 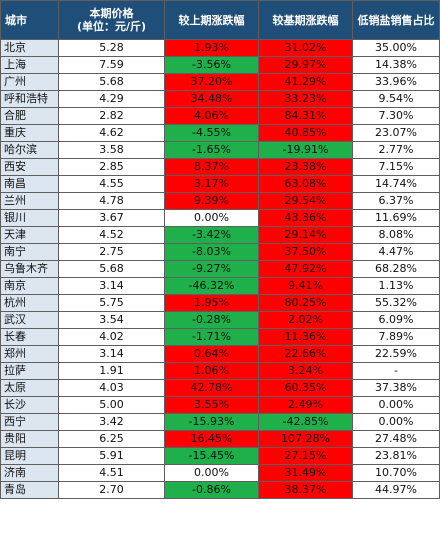 I want to click on cell-share: 37.38%, so click(x=396, y=388).